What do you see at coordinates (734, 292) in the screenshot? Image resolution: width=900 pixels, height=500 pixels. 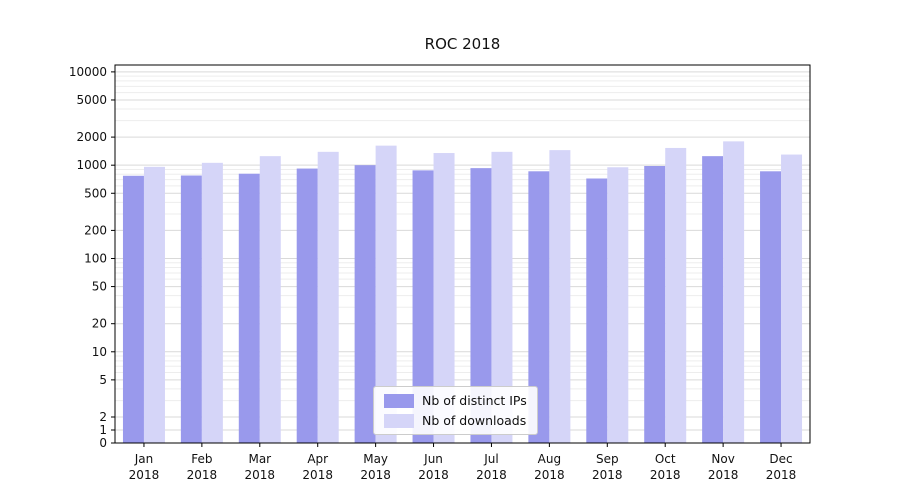 I see `bar-nb-of-downloads-nov` at bounding box center [734, 292].